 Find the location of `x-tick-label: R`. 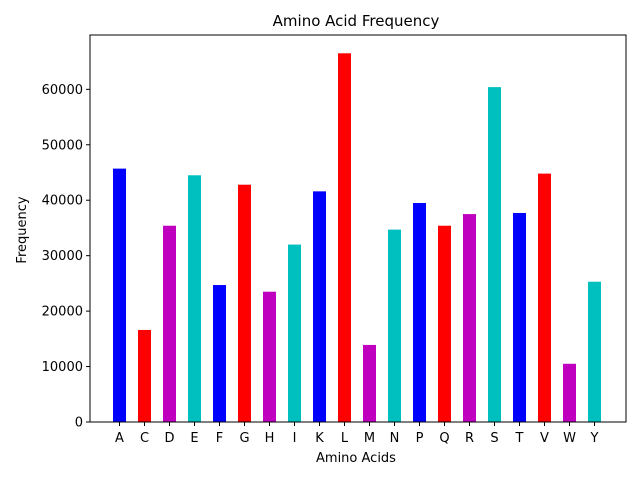

x-tick-label: R is located at coordinates (469, 438).